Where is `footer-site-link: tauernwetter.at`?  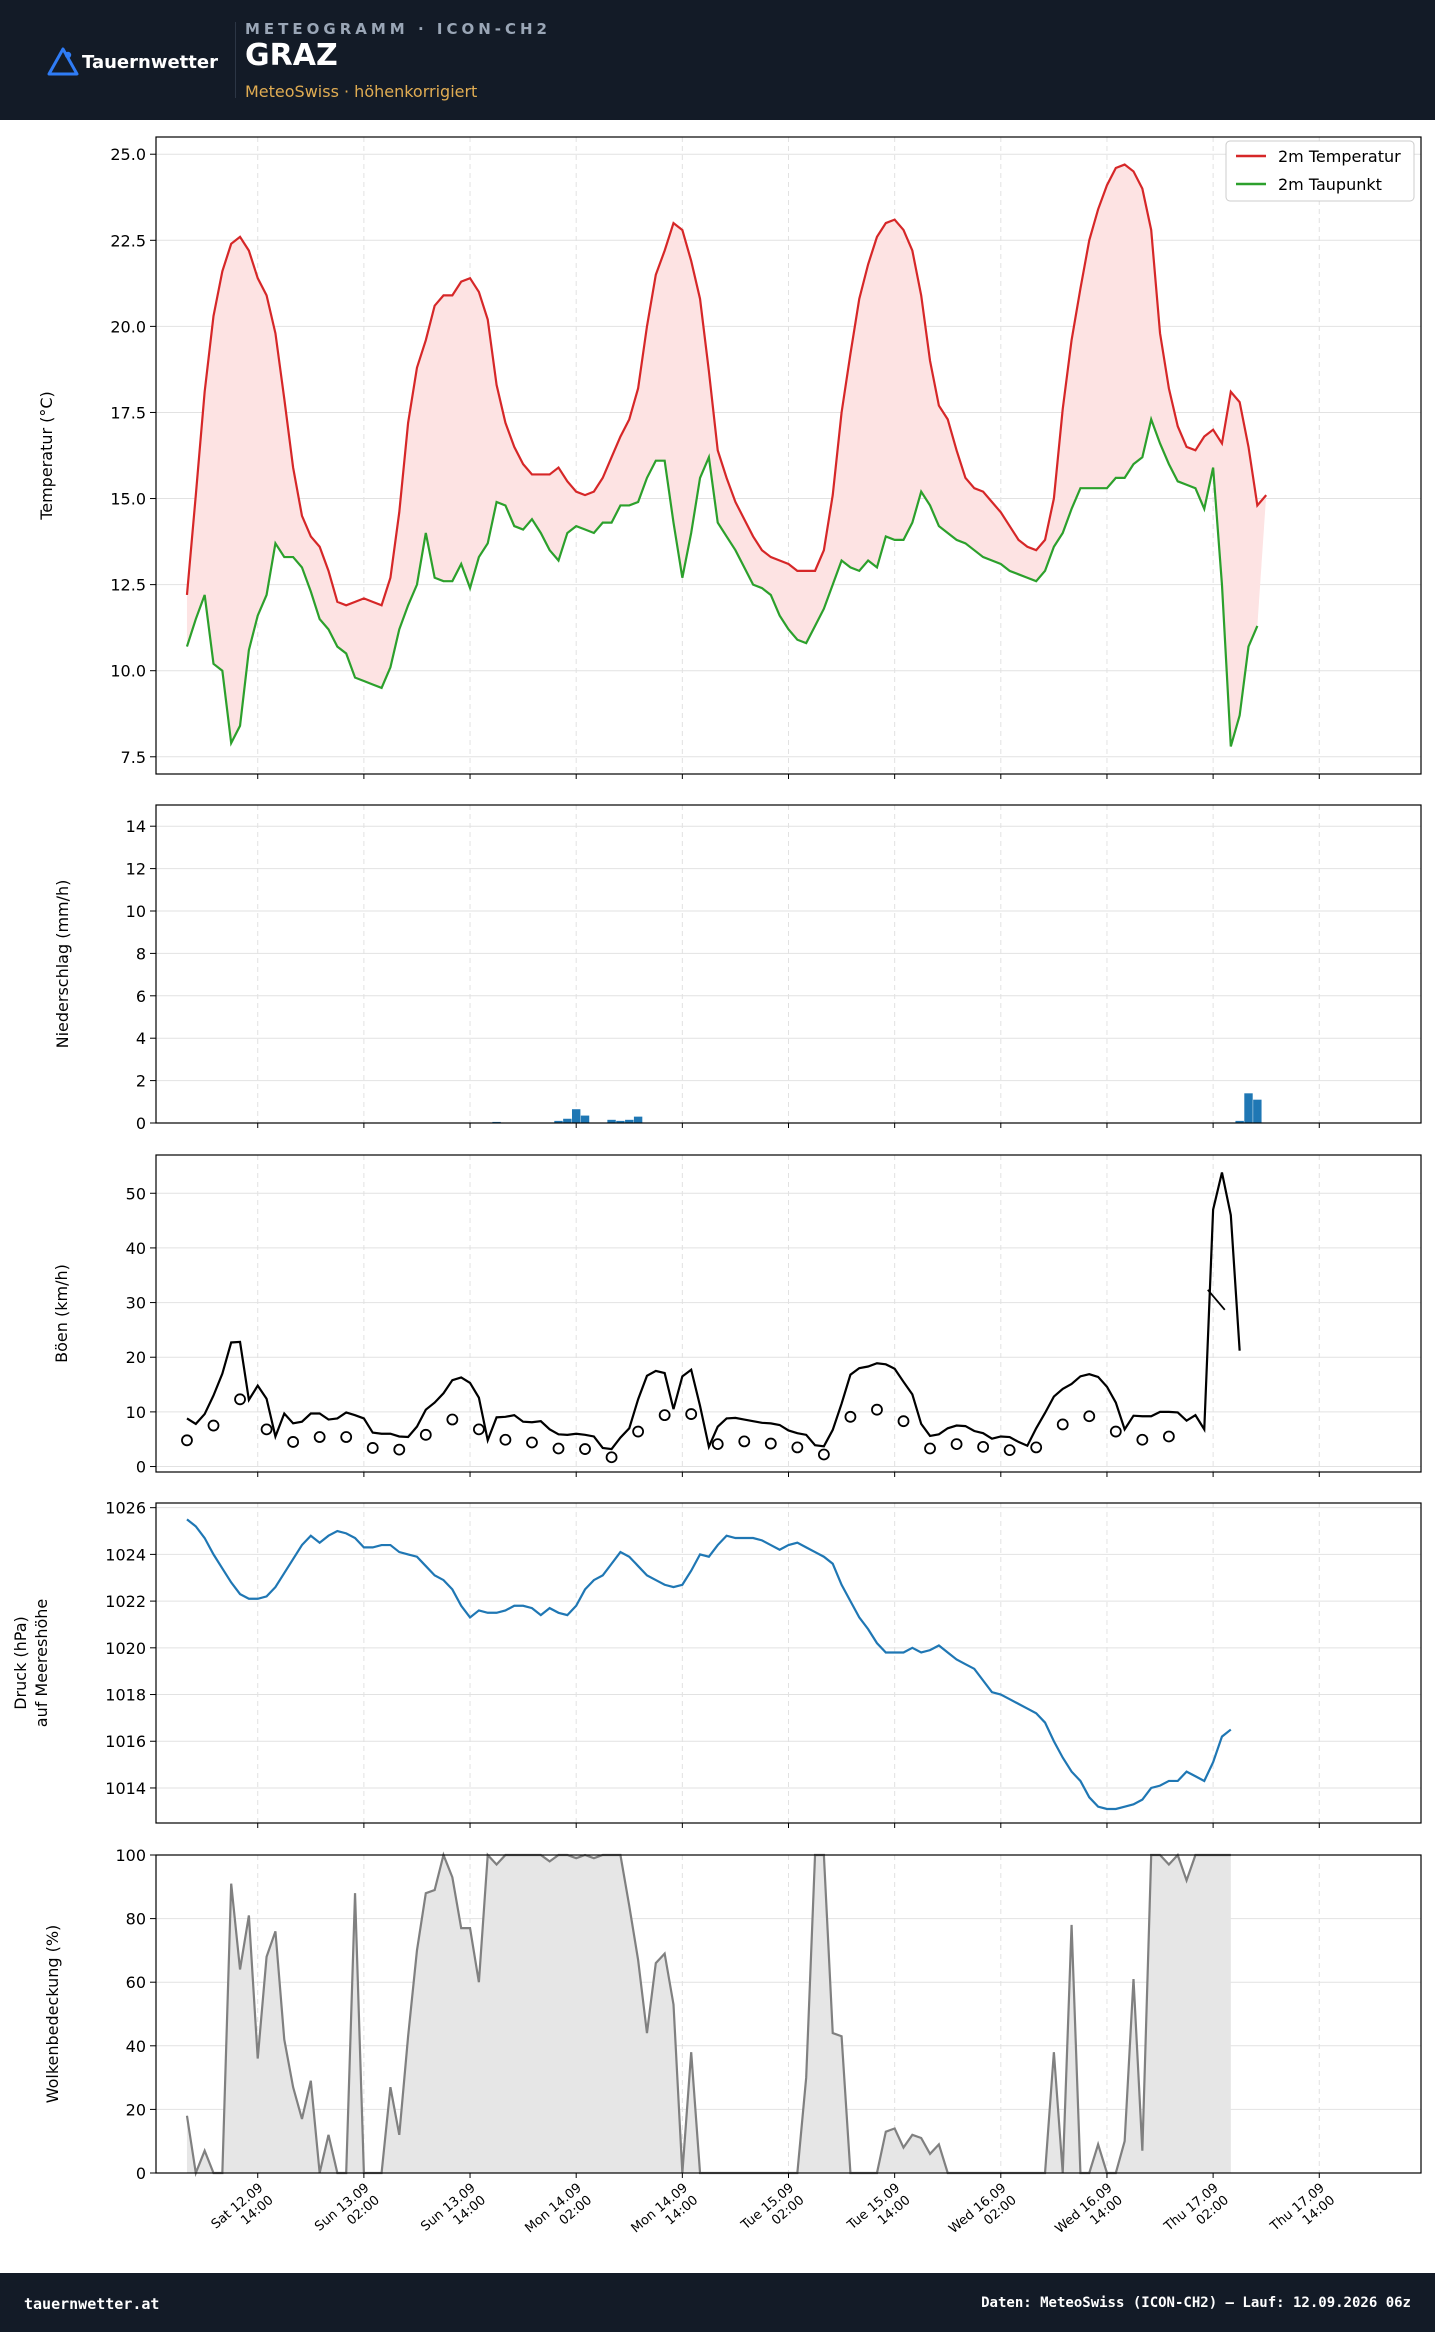 footer-site-link: tauernwetter.at is located at coordinates (92, 2304).